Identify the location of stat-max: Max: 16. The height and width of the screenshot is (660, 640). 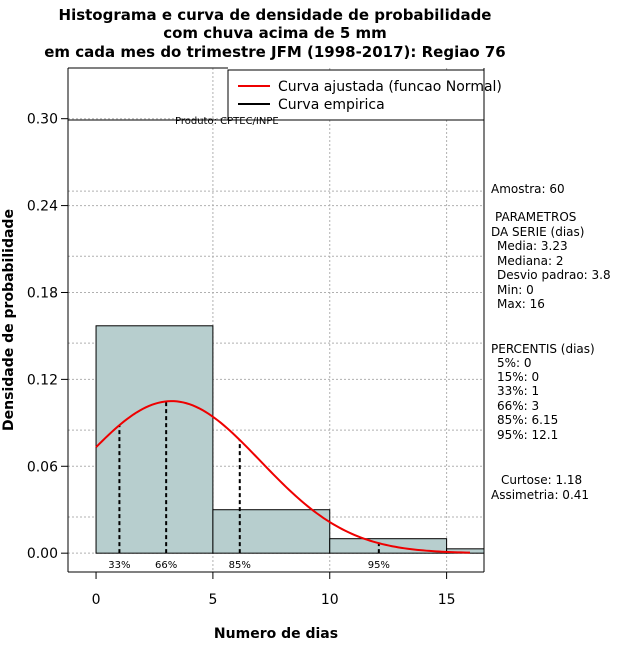
(521, 304).